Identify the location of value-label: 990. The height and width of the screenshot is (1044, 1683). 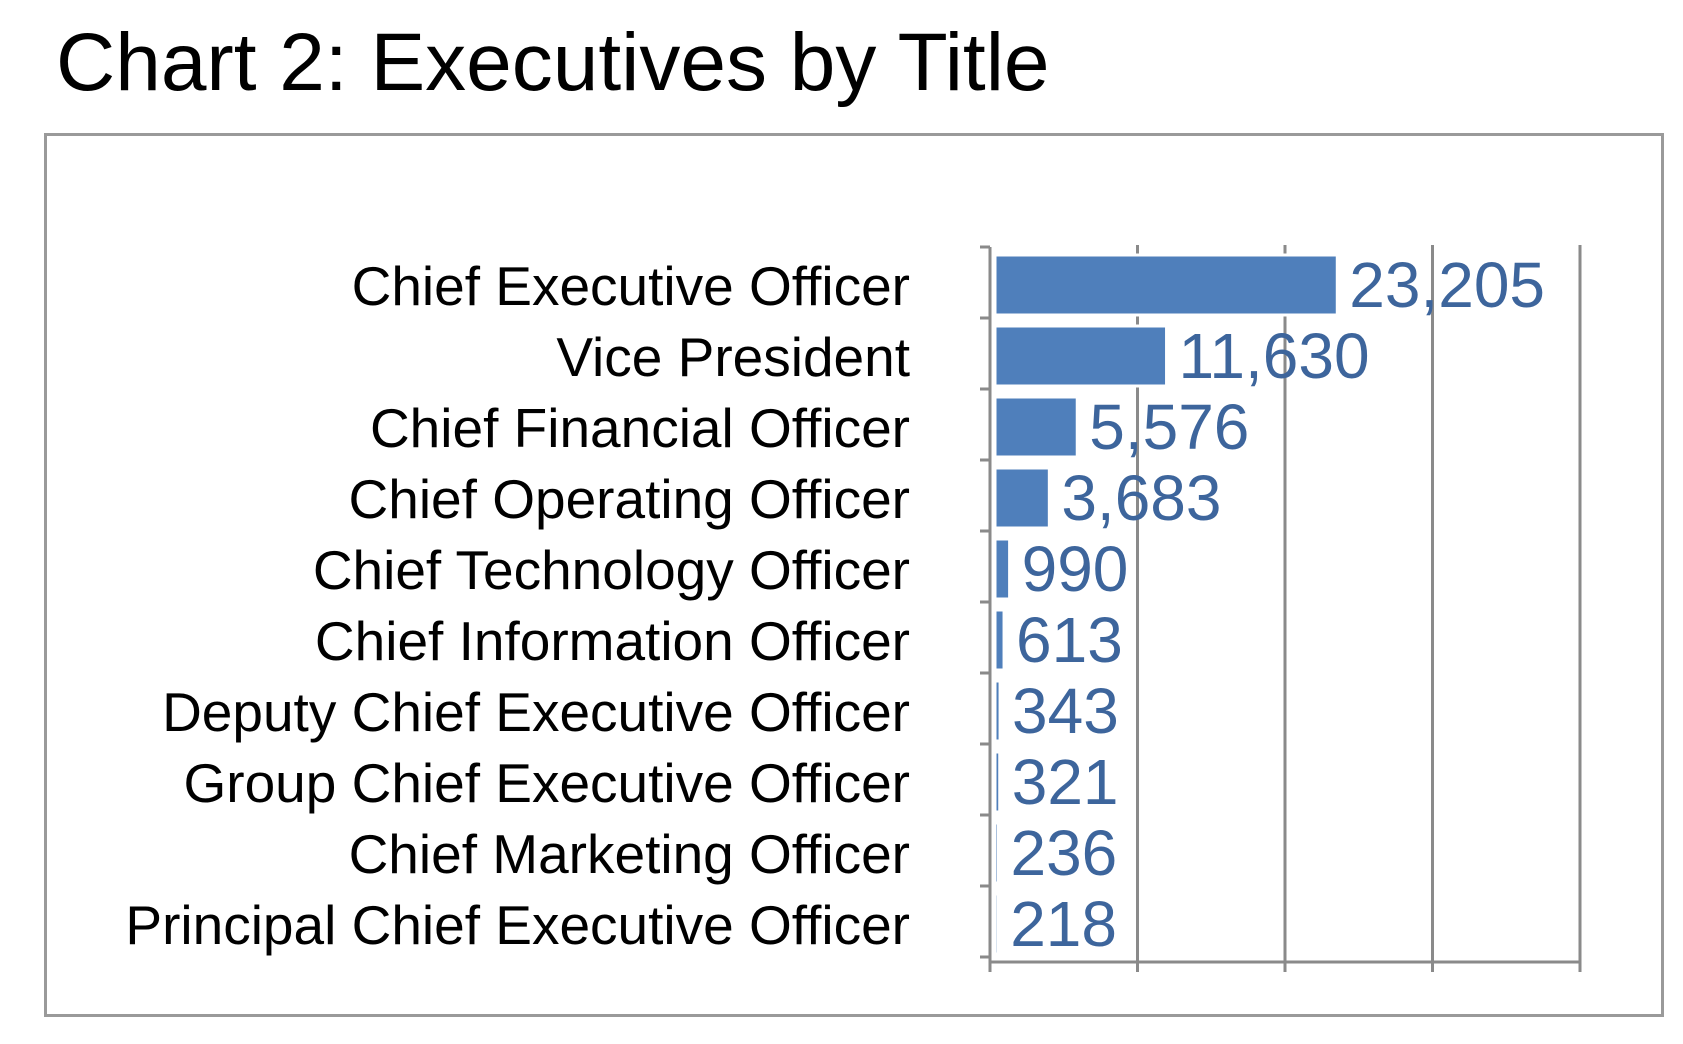
(1075, 569).